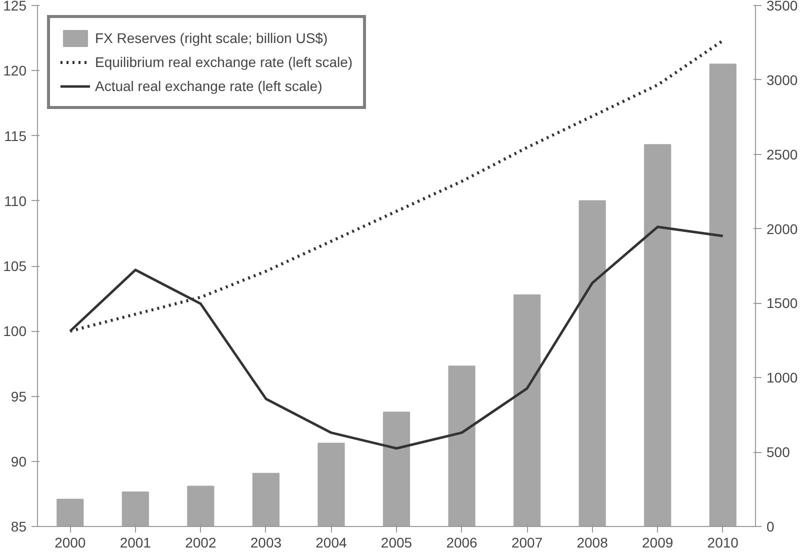 The image size is (810, 557). I want to click on y2-tick-label: 2500, so click(782, 154).